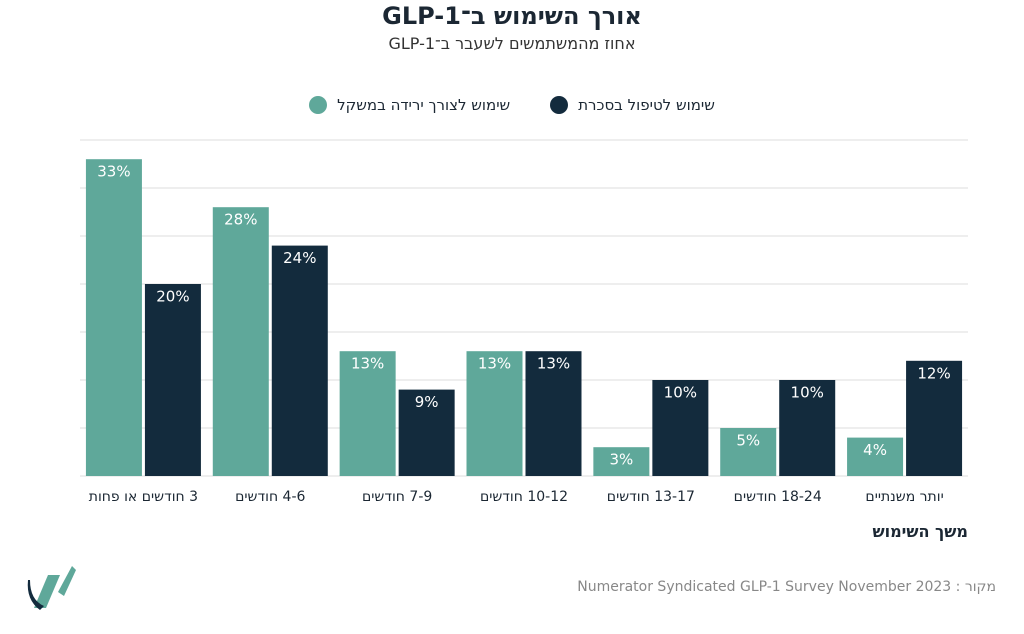  Describe the element at coordinates (920, 531) in the screenshot. I see `x-axis-title: משך השימוש` at that location.